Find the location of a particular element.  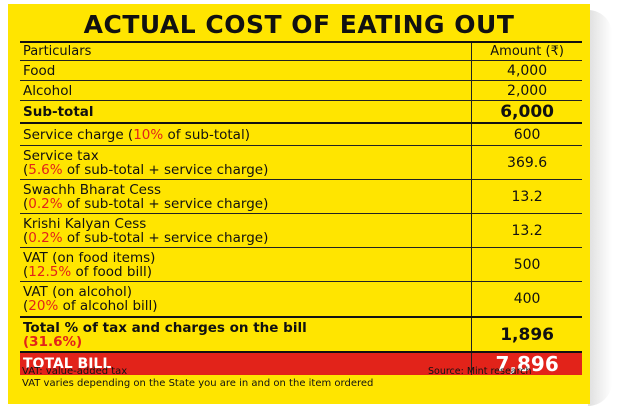

row-label: Food is located at coordinates (39, 70).